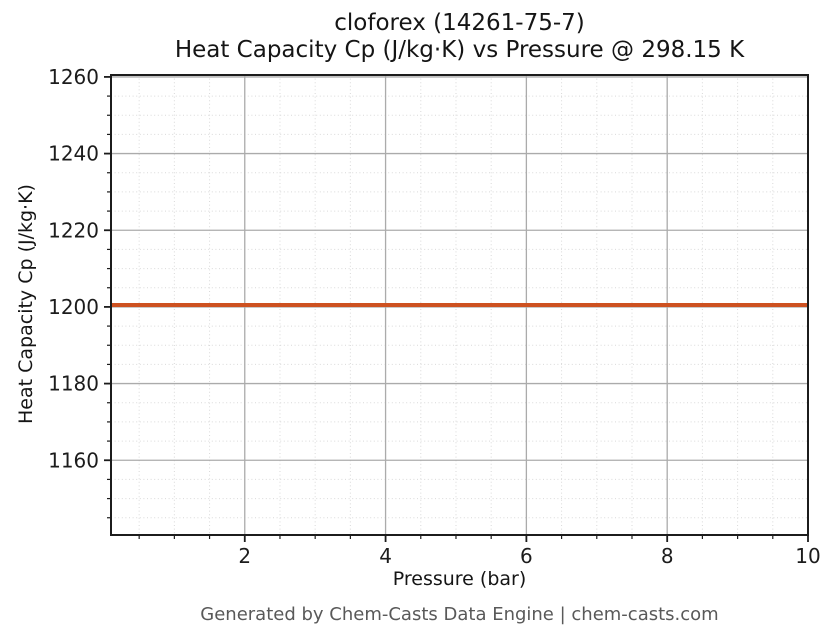  What do you see at coordinates (667, 556) in the screenshot?
I see `x-tick-label: 8` at bounding box center [667, 556].